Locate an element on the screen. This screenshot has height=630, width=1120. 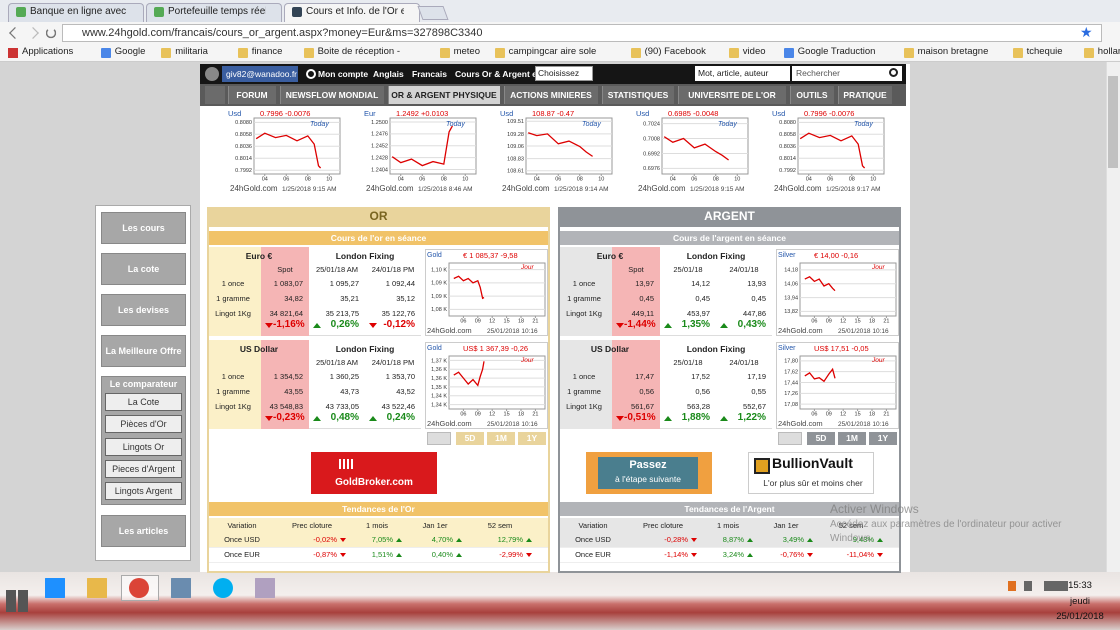
price-value: 0,55 is located at coordinates (758, 391).